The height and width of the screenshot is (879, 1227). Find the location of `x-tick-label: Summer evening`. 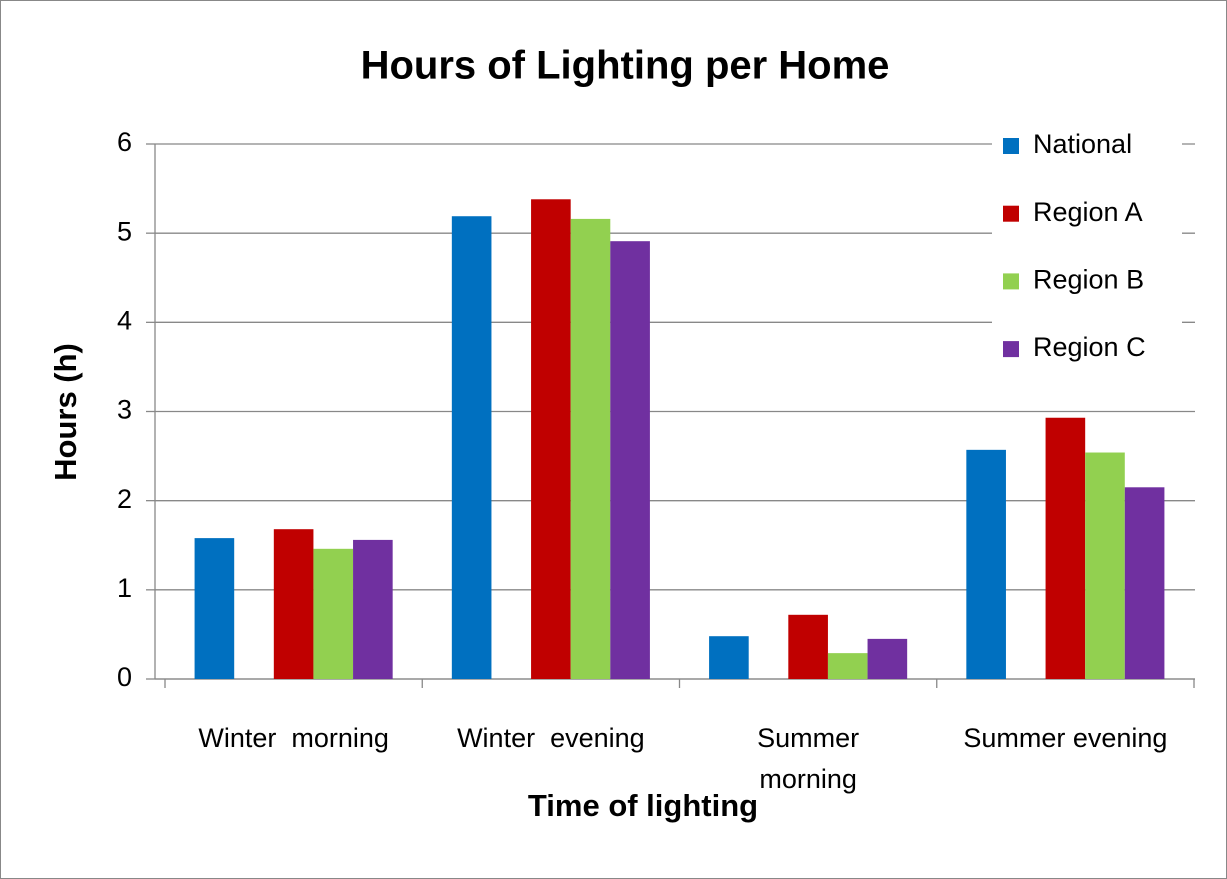

x-tick-label: Summer evening is located at coordinates (1065, 738).